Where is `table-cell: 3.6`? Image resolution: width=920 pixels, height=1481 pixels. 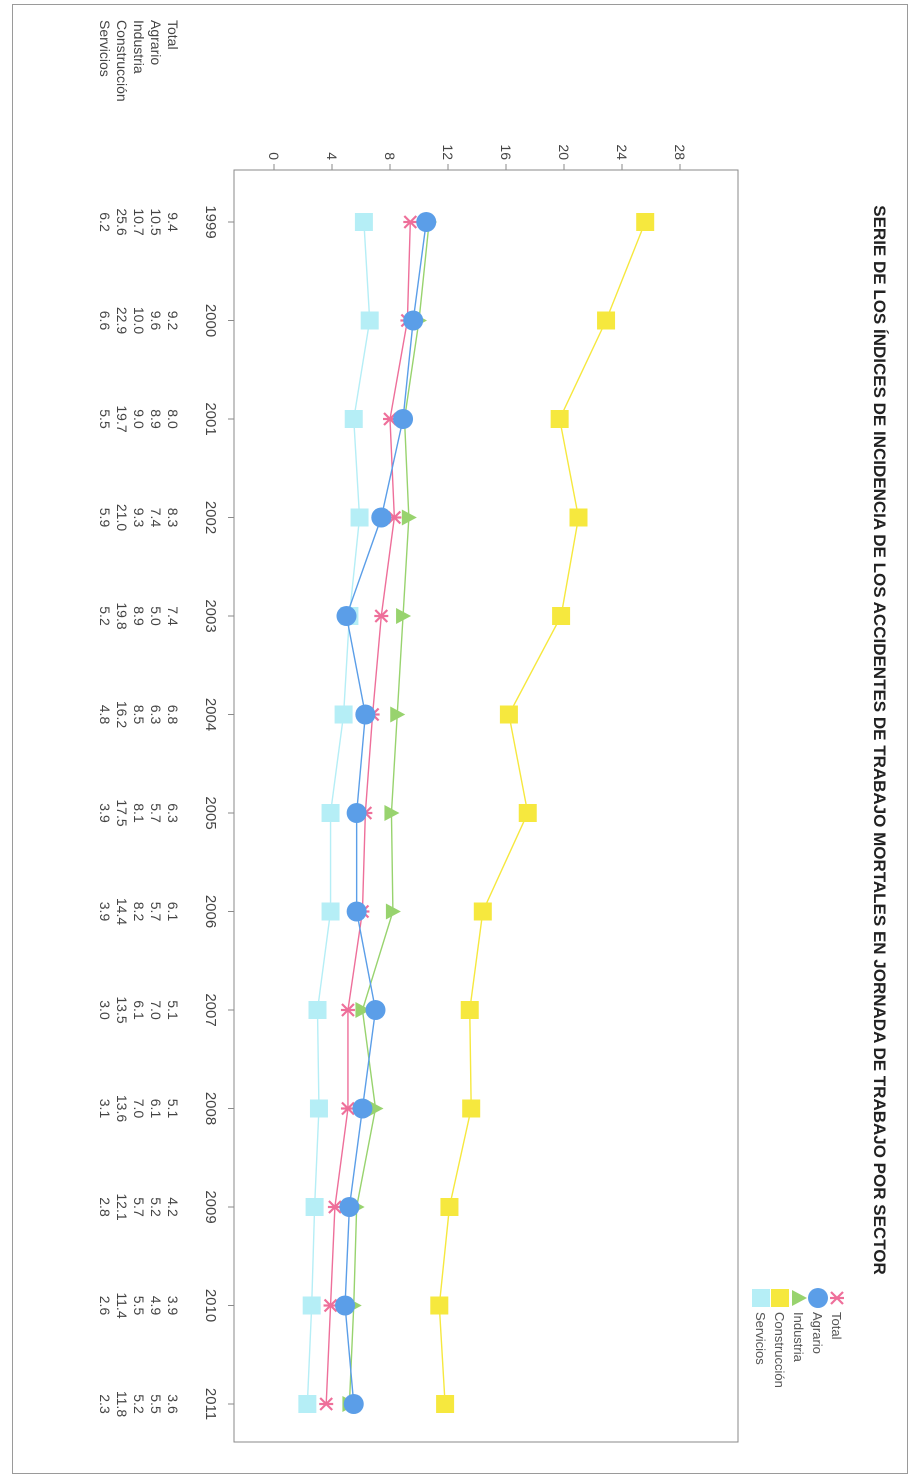
table-cell: 3.6 is located at coordinates (173, 1404).